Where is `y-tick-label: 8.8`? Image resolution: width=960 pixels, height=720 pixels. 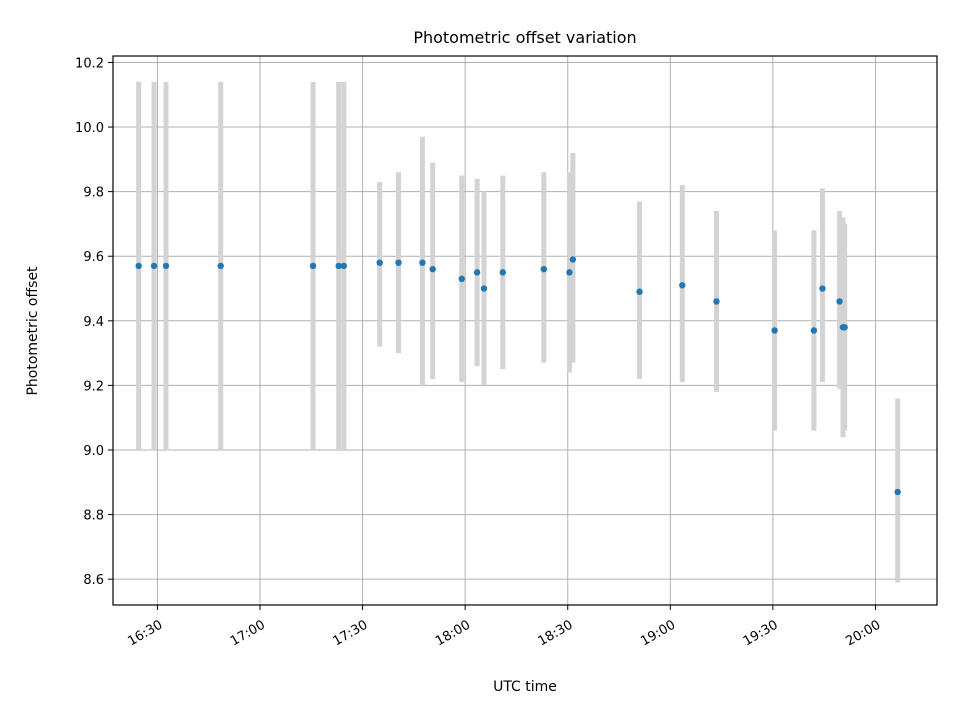
y-tick-label: 8.8 is located at coordinates (93, 516).